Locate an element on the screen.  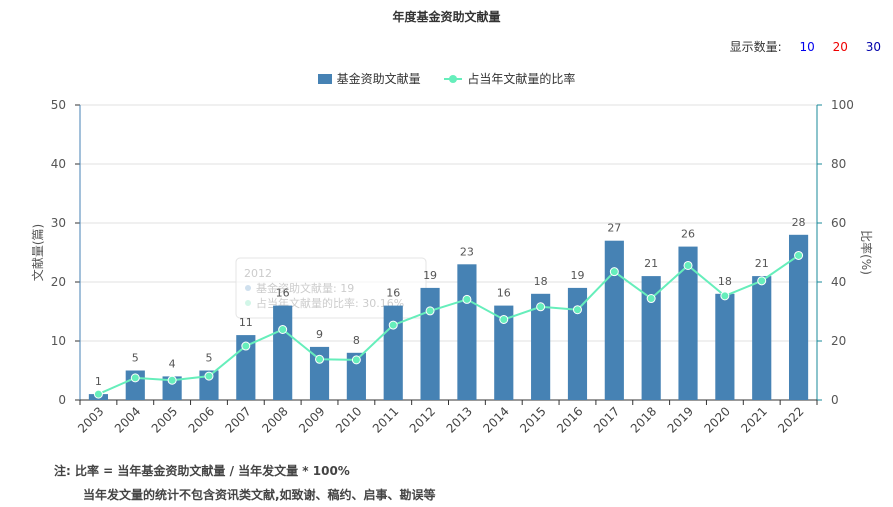
legend-line-swatch is located at coordinates (453, 79).